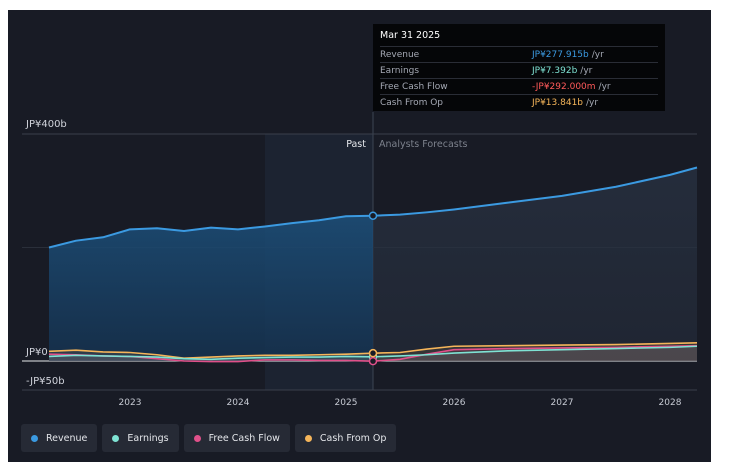 The width and height of the screenshot is (730, 472). What do you see at coordinates (373, 361) in the screenshot?
I see `free-cash-flow-marker` at bounding box center [373, 361].